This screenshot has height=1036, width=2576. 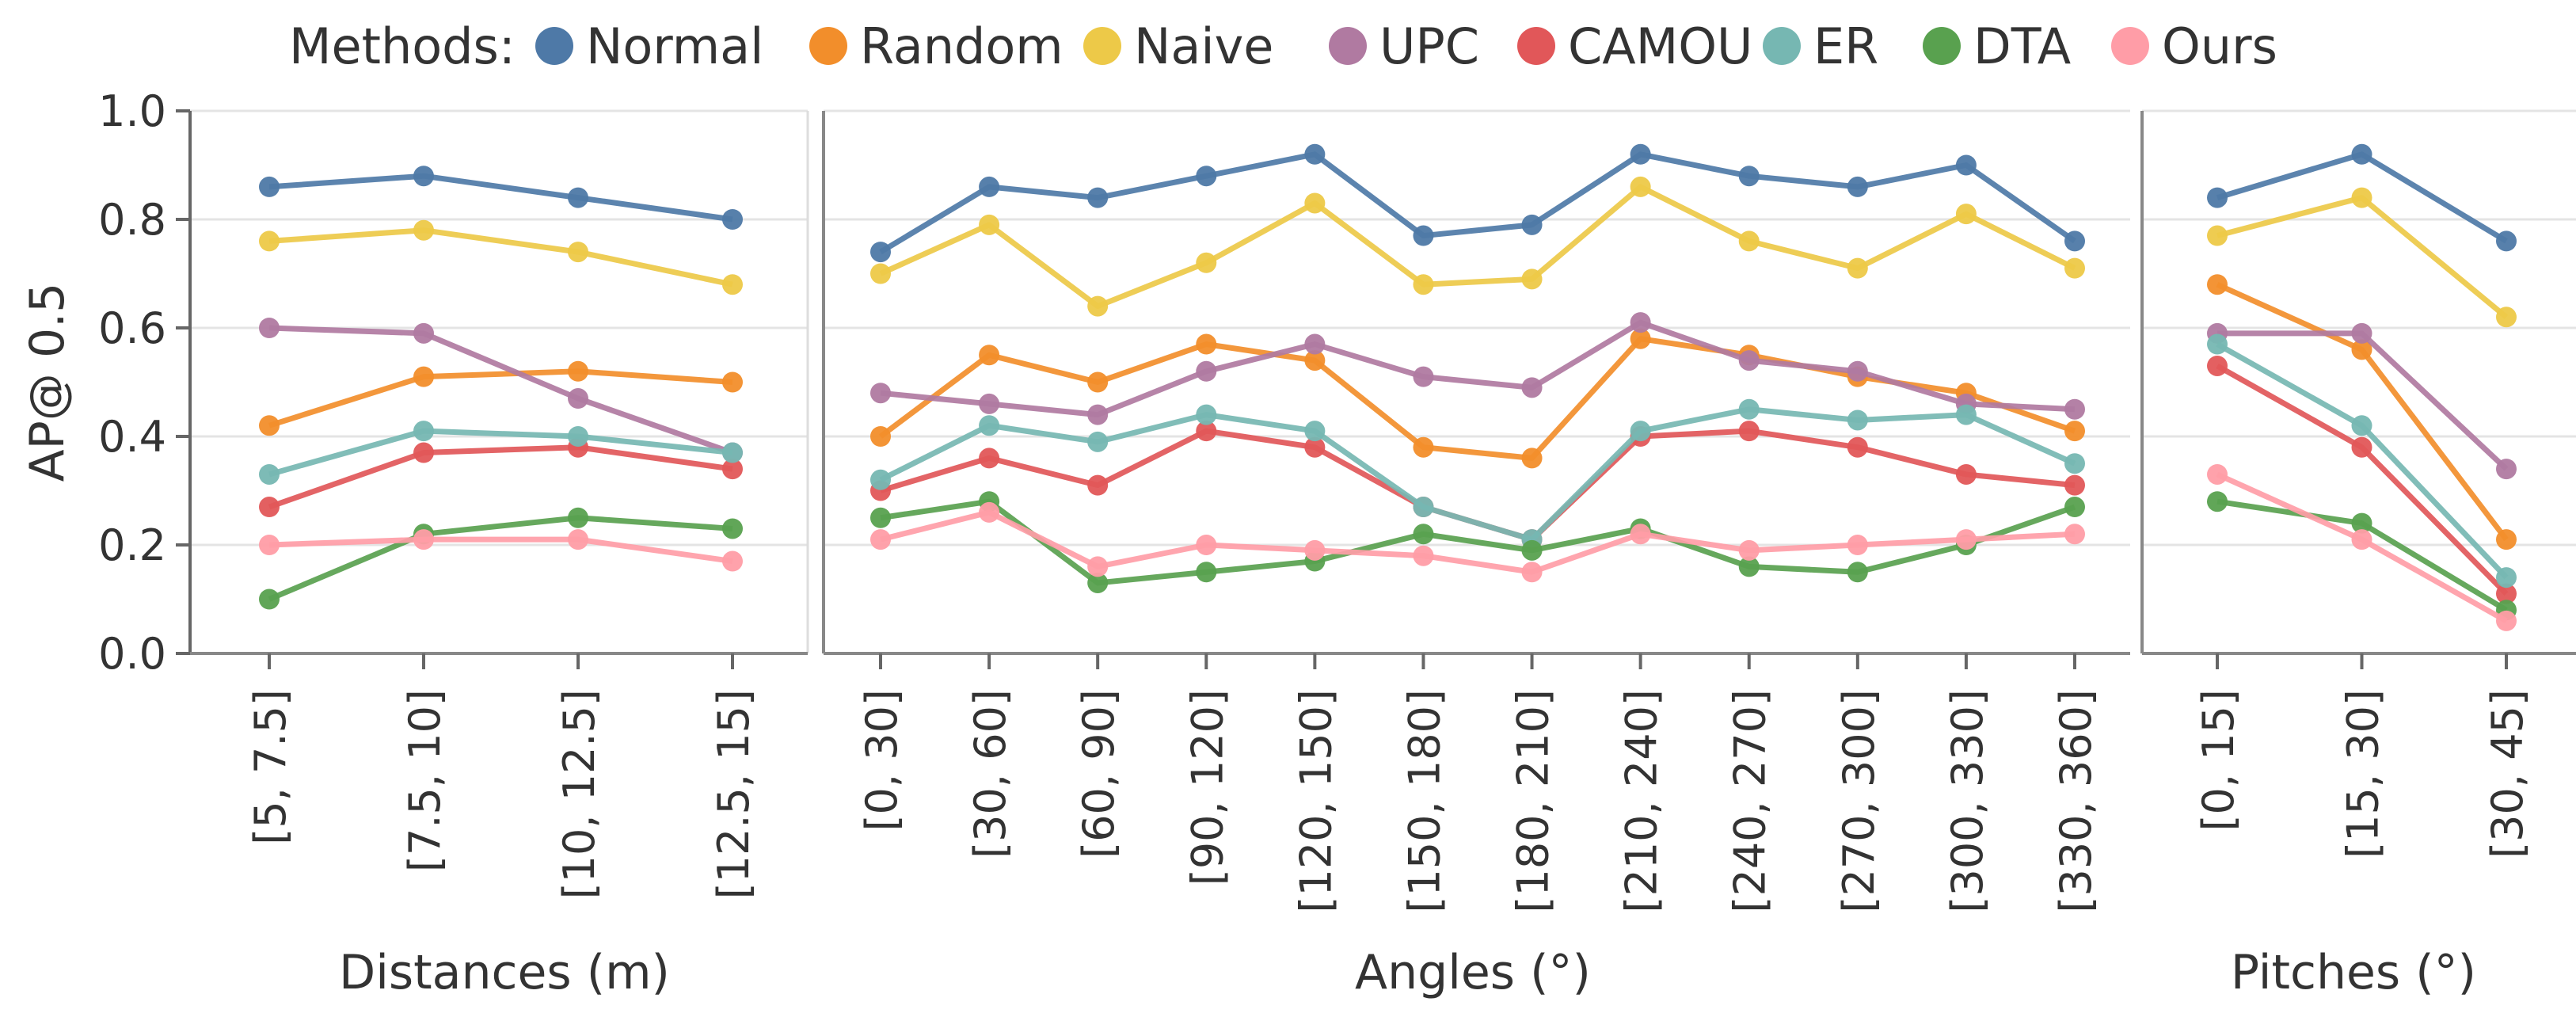 I want to click on legend-label: ER, so click(x=1845, y=46).